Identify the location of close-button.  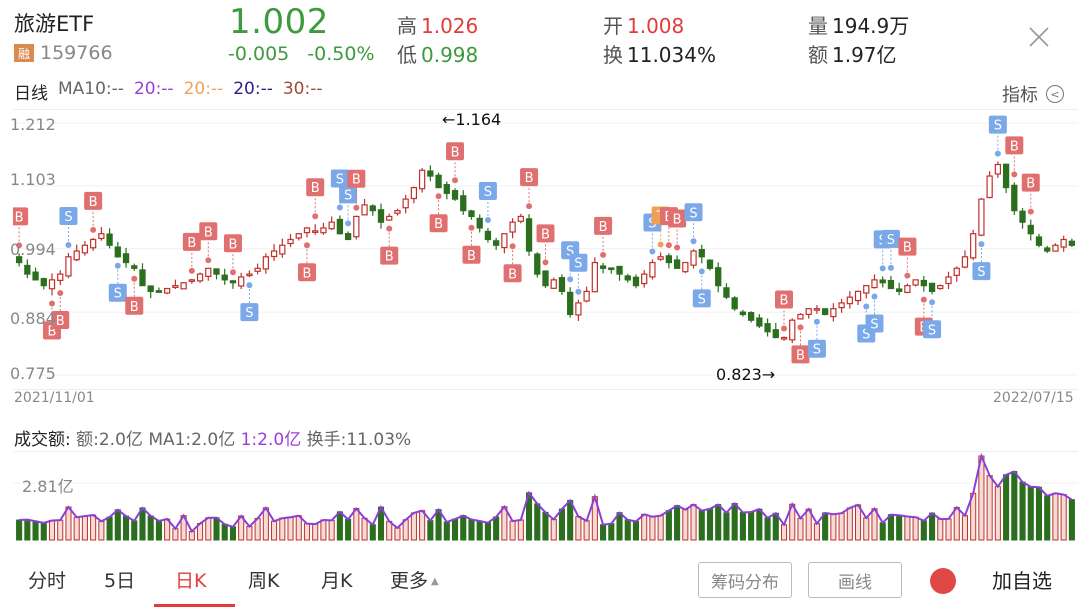
(1039, 37).